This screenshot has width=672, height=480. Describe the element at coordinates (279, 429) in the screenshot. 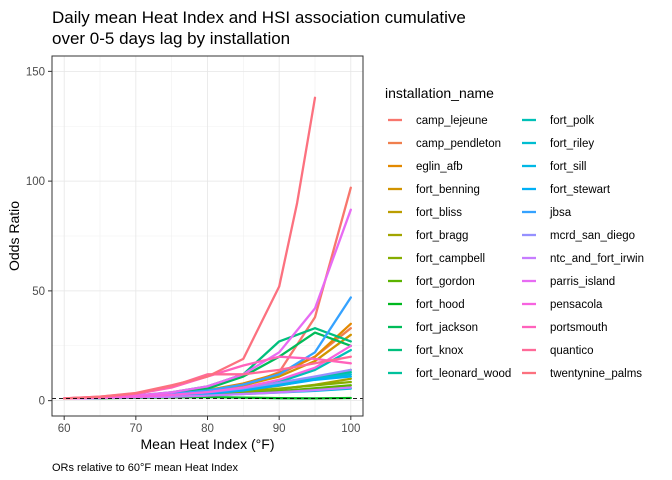

I see `x-tick-label: 90` at that location.